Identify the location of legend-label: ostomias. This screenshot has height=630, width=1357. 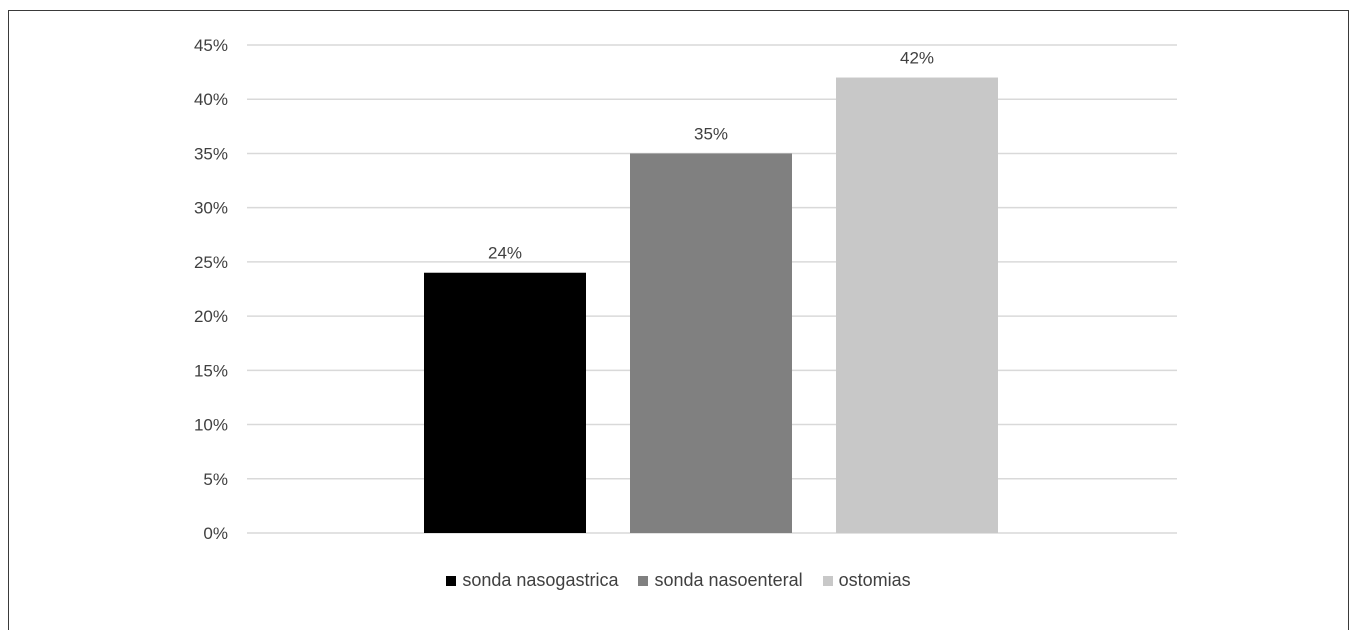
(874, 580).